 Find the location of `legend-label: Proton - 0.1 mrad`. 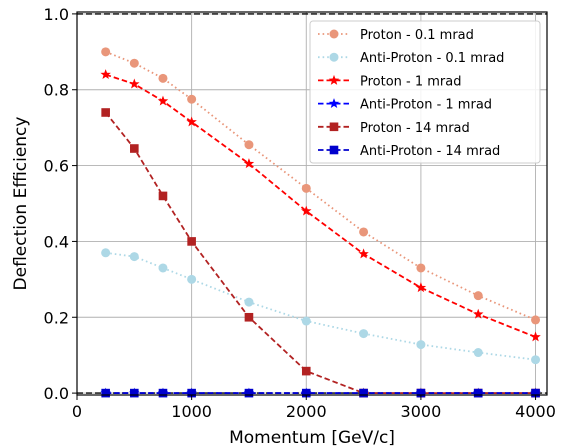

legend-label: Proton - 0.1 mrad is located at coordinates (417, 35).